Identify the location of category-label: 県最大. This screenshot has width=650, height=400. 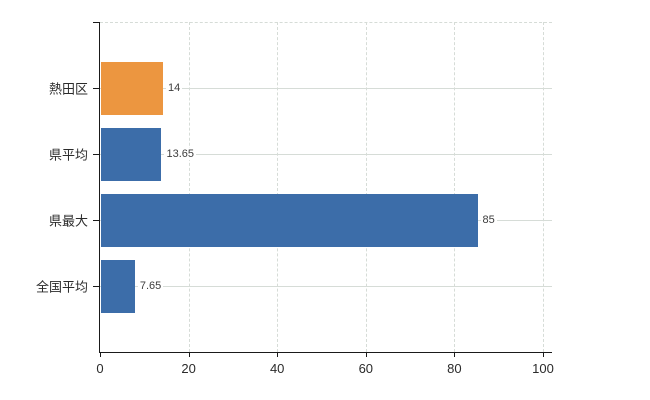
(68, 221).